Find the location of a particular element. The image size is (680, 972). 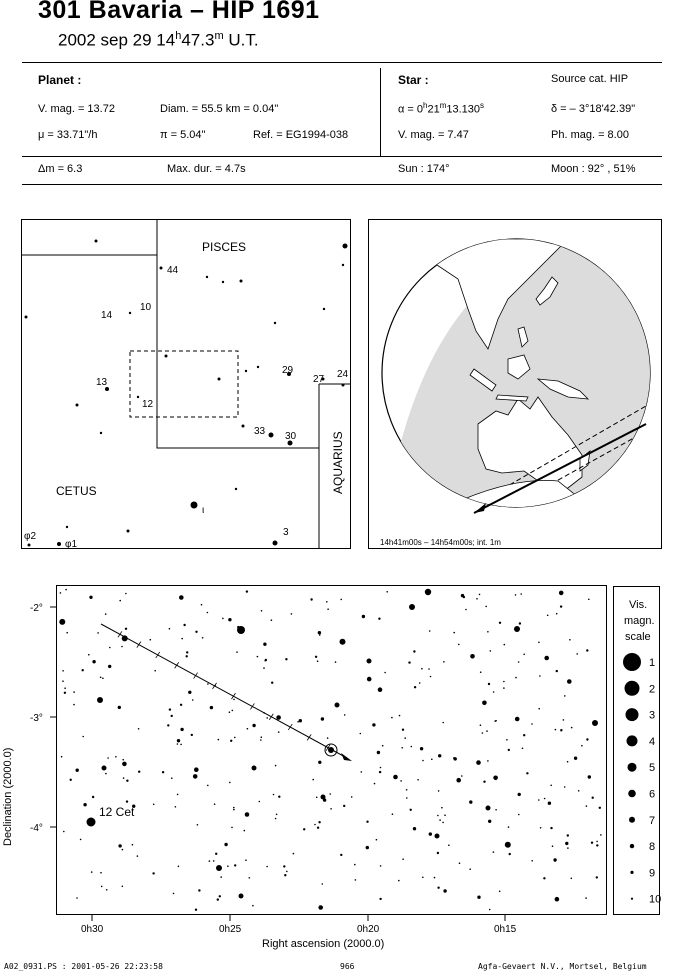

star-12-cet is located at coordinates (91, 822).